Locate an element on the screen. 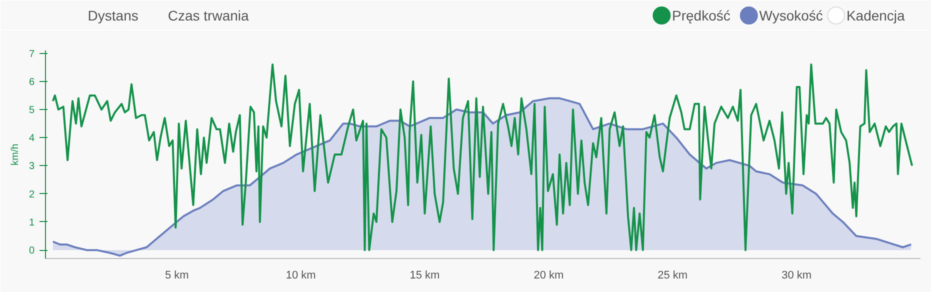 The image size is (931, 292). y-tick-label: 4 is located at coordinates (31, 138).